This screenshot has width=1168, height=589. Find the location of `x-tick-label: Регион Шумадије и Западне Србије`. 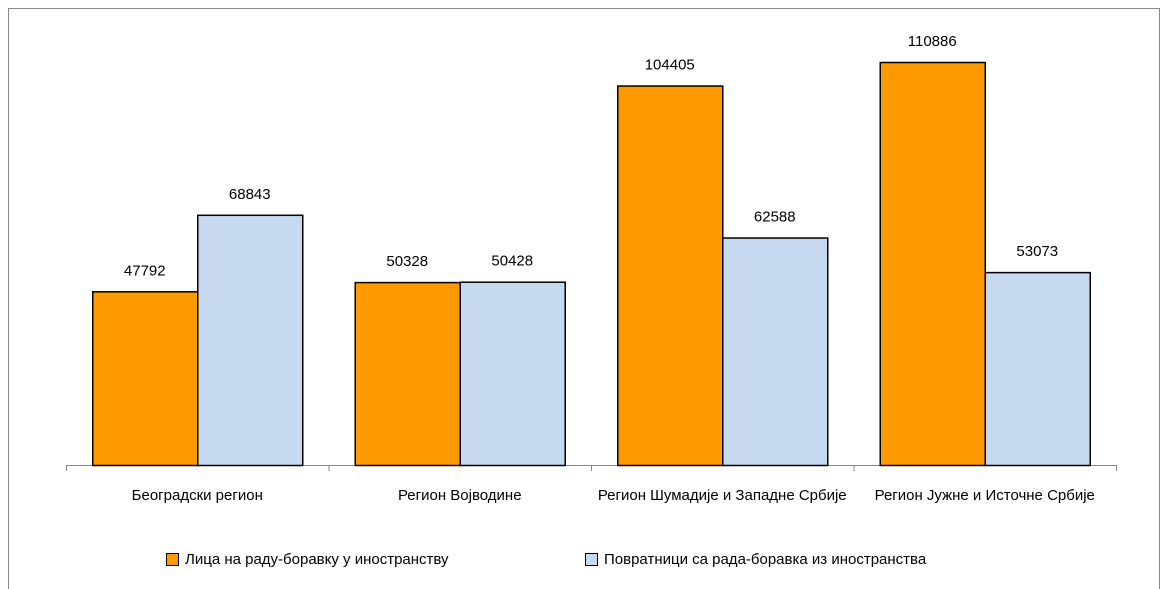

x-tick-label: Регион Шумадије и Западне Србије is located at coordinates (722, 495).